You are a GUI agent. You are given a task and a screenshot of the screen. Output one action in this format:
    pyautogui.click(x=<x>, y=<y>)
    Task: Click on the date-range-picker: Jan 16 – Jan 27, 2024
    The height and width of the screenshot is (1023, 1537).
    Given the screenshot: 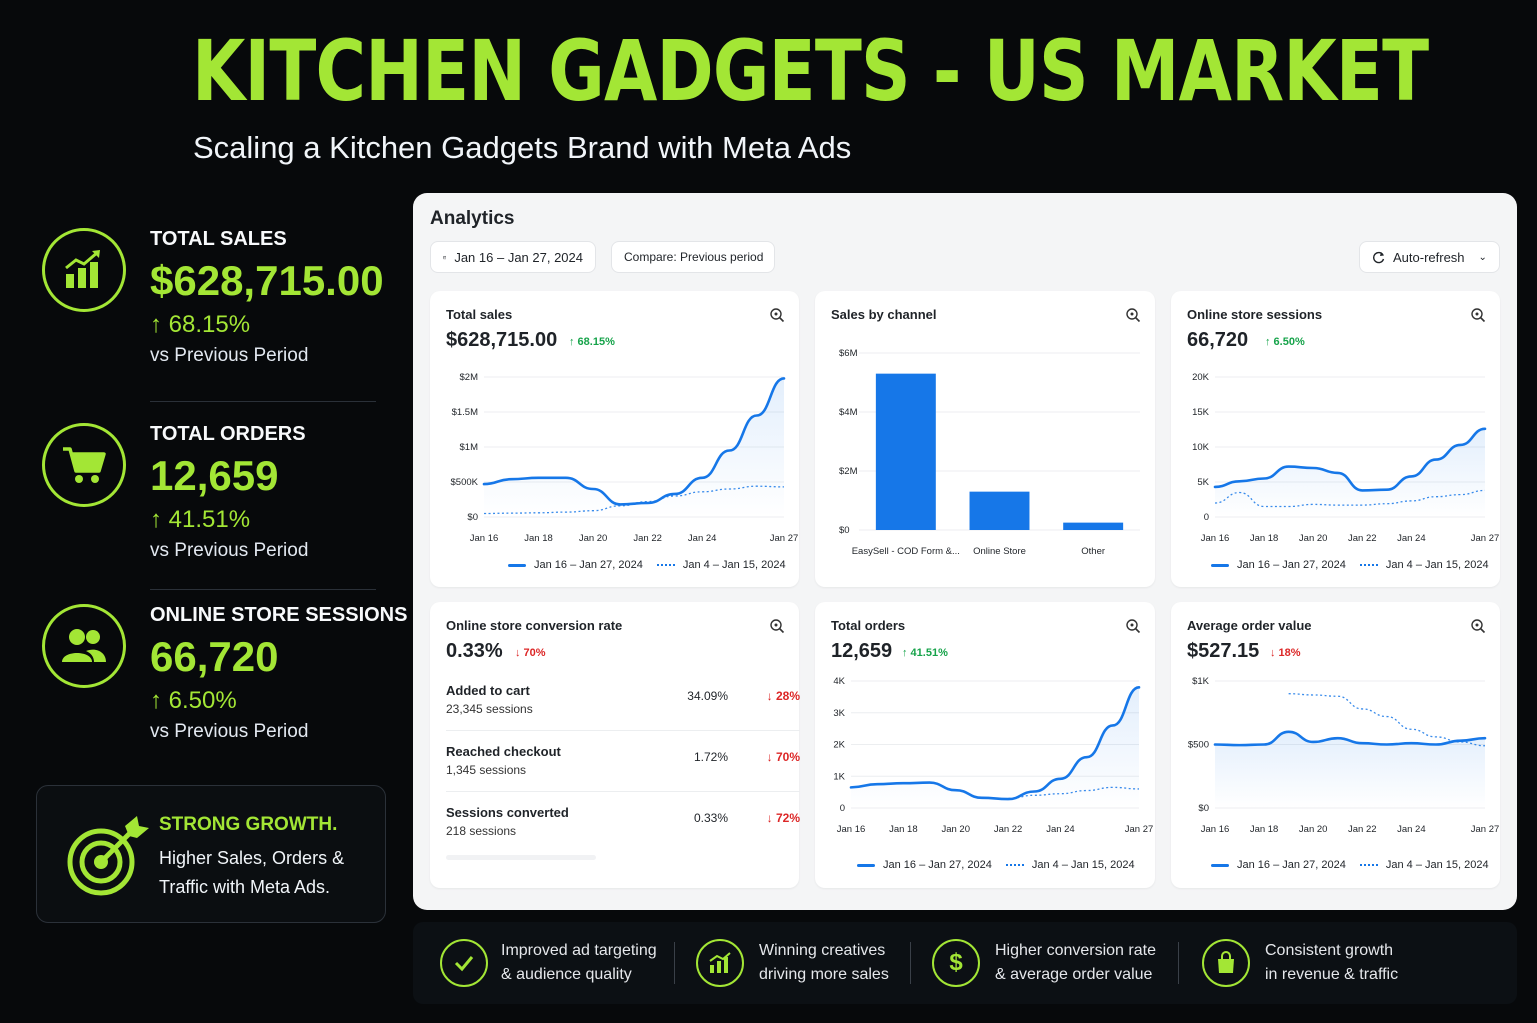 What is the action you would take?
    pyautogui.click(x=513, y=257)
    